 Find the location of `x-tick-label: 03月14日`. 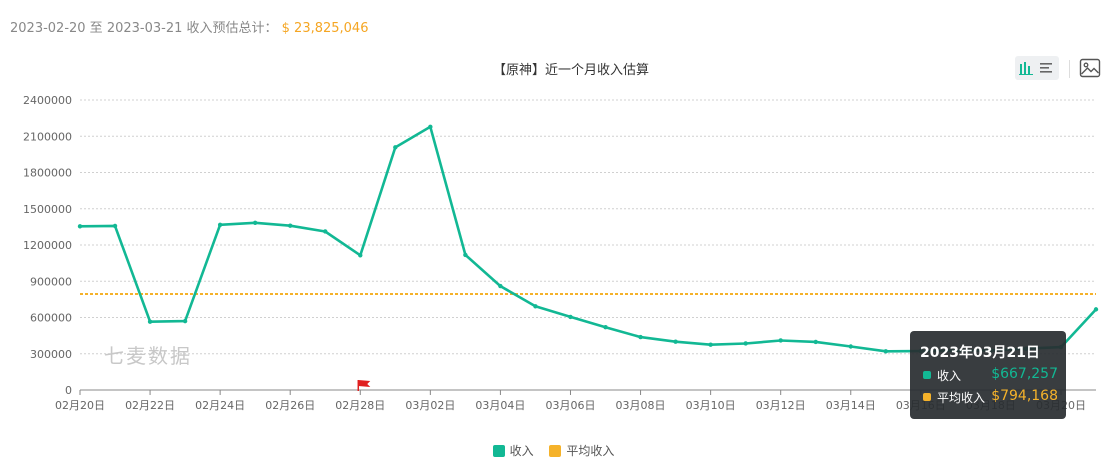

x-tick-label: 03月14日 is located at coordinates (851, 405).